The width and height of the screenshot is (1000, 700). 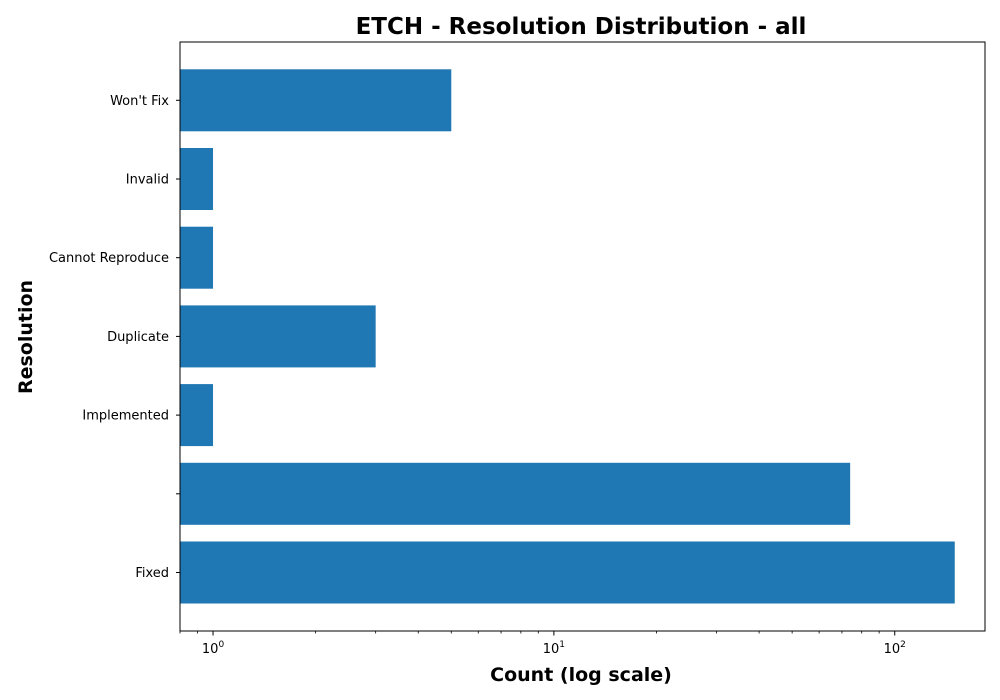 I want to click on bar-won-t-fix, so click(x=316, y=100).